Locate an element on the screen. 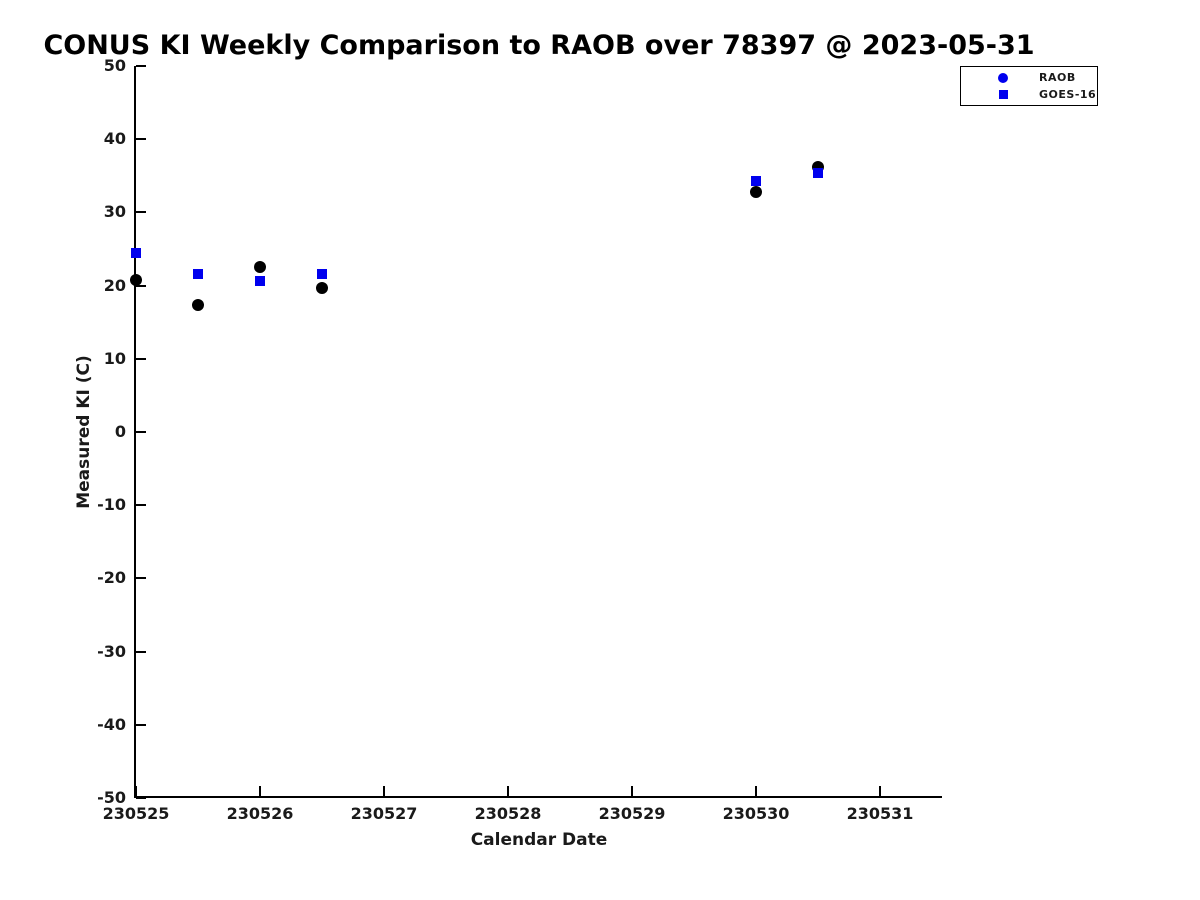 The width and height of the screenshot is (1200, 900). raob-circle-marker-icon is located at coordinates (1003, 77).